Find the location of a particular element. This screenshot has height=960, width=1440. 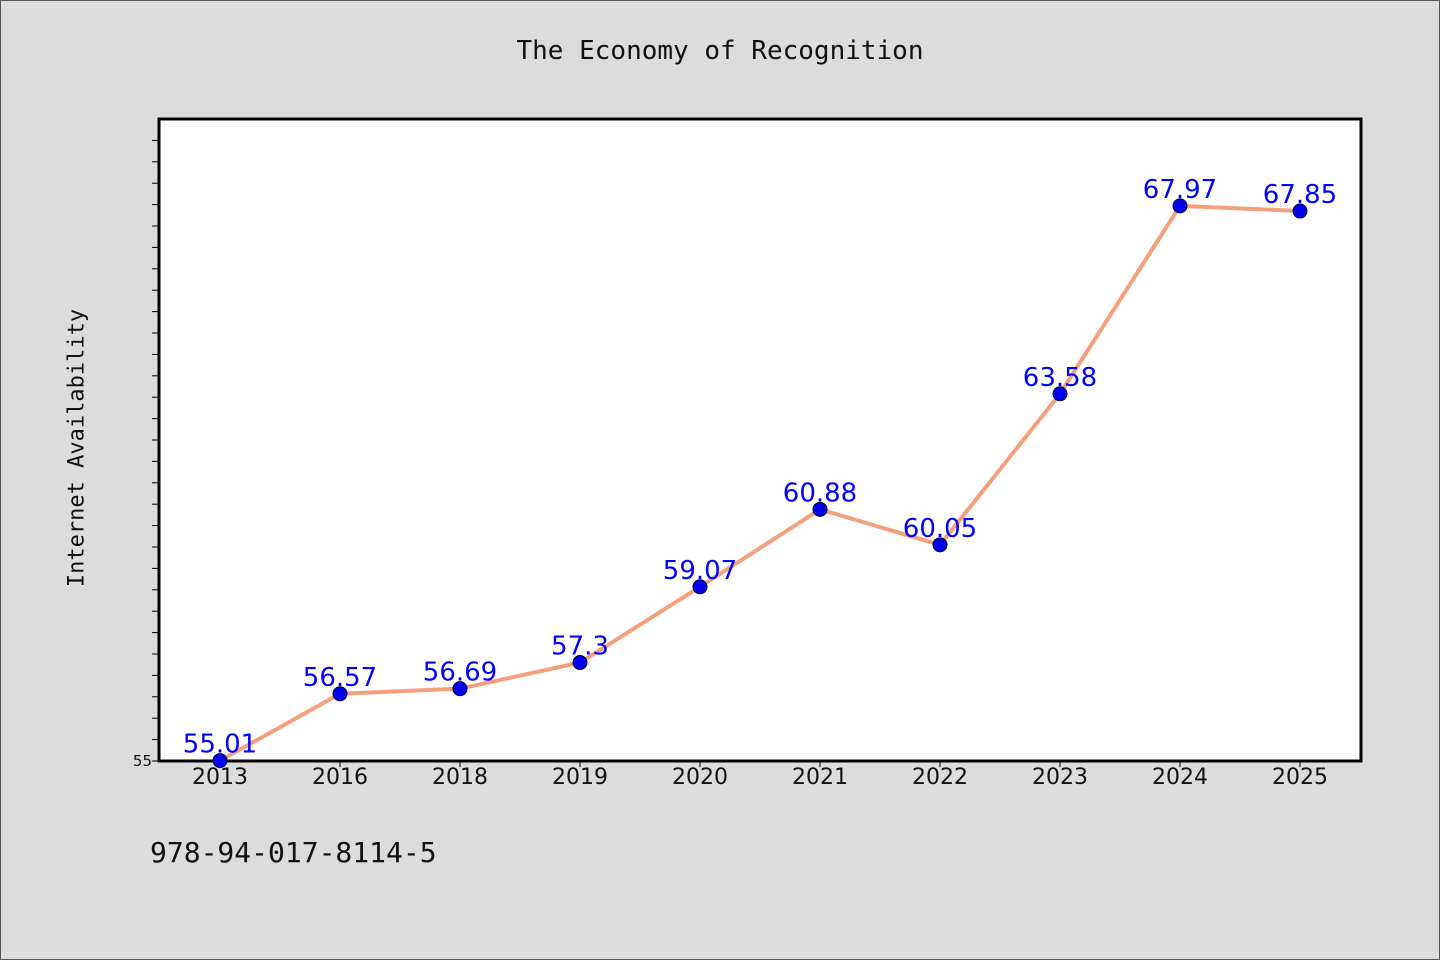

y-tick-label: 55 is located at coordinates (142, 761).